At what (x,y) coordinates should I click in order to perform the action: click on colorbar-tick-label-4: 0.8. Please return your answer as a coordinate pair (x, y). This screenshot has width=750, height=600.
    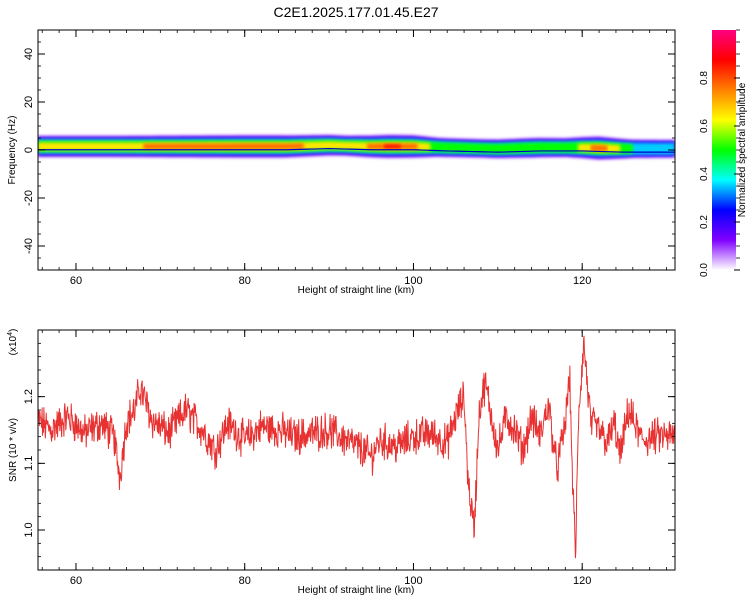
    Looking at the image, I should click on (704, 78).